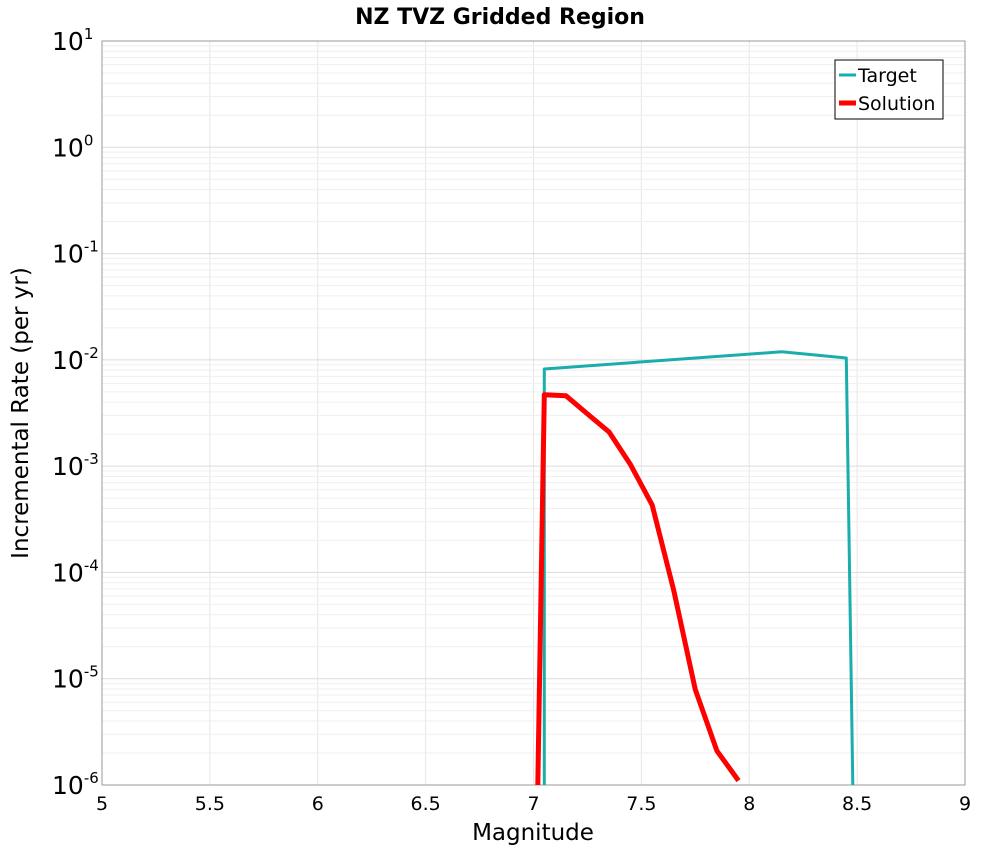 The height and width of the screenshot is (850, 1000). I want to click on legend-label-target: Target, so click(887, 76).